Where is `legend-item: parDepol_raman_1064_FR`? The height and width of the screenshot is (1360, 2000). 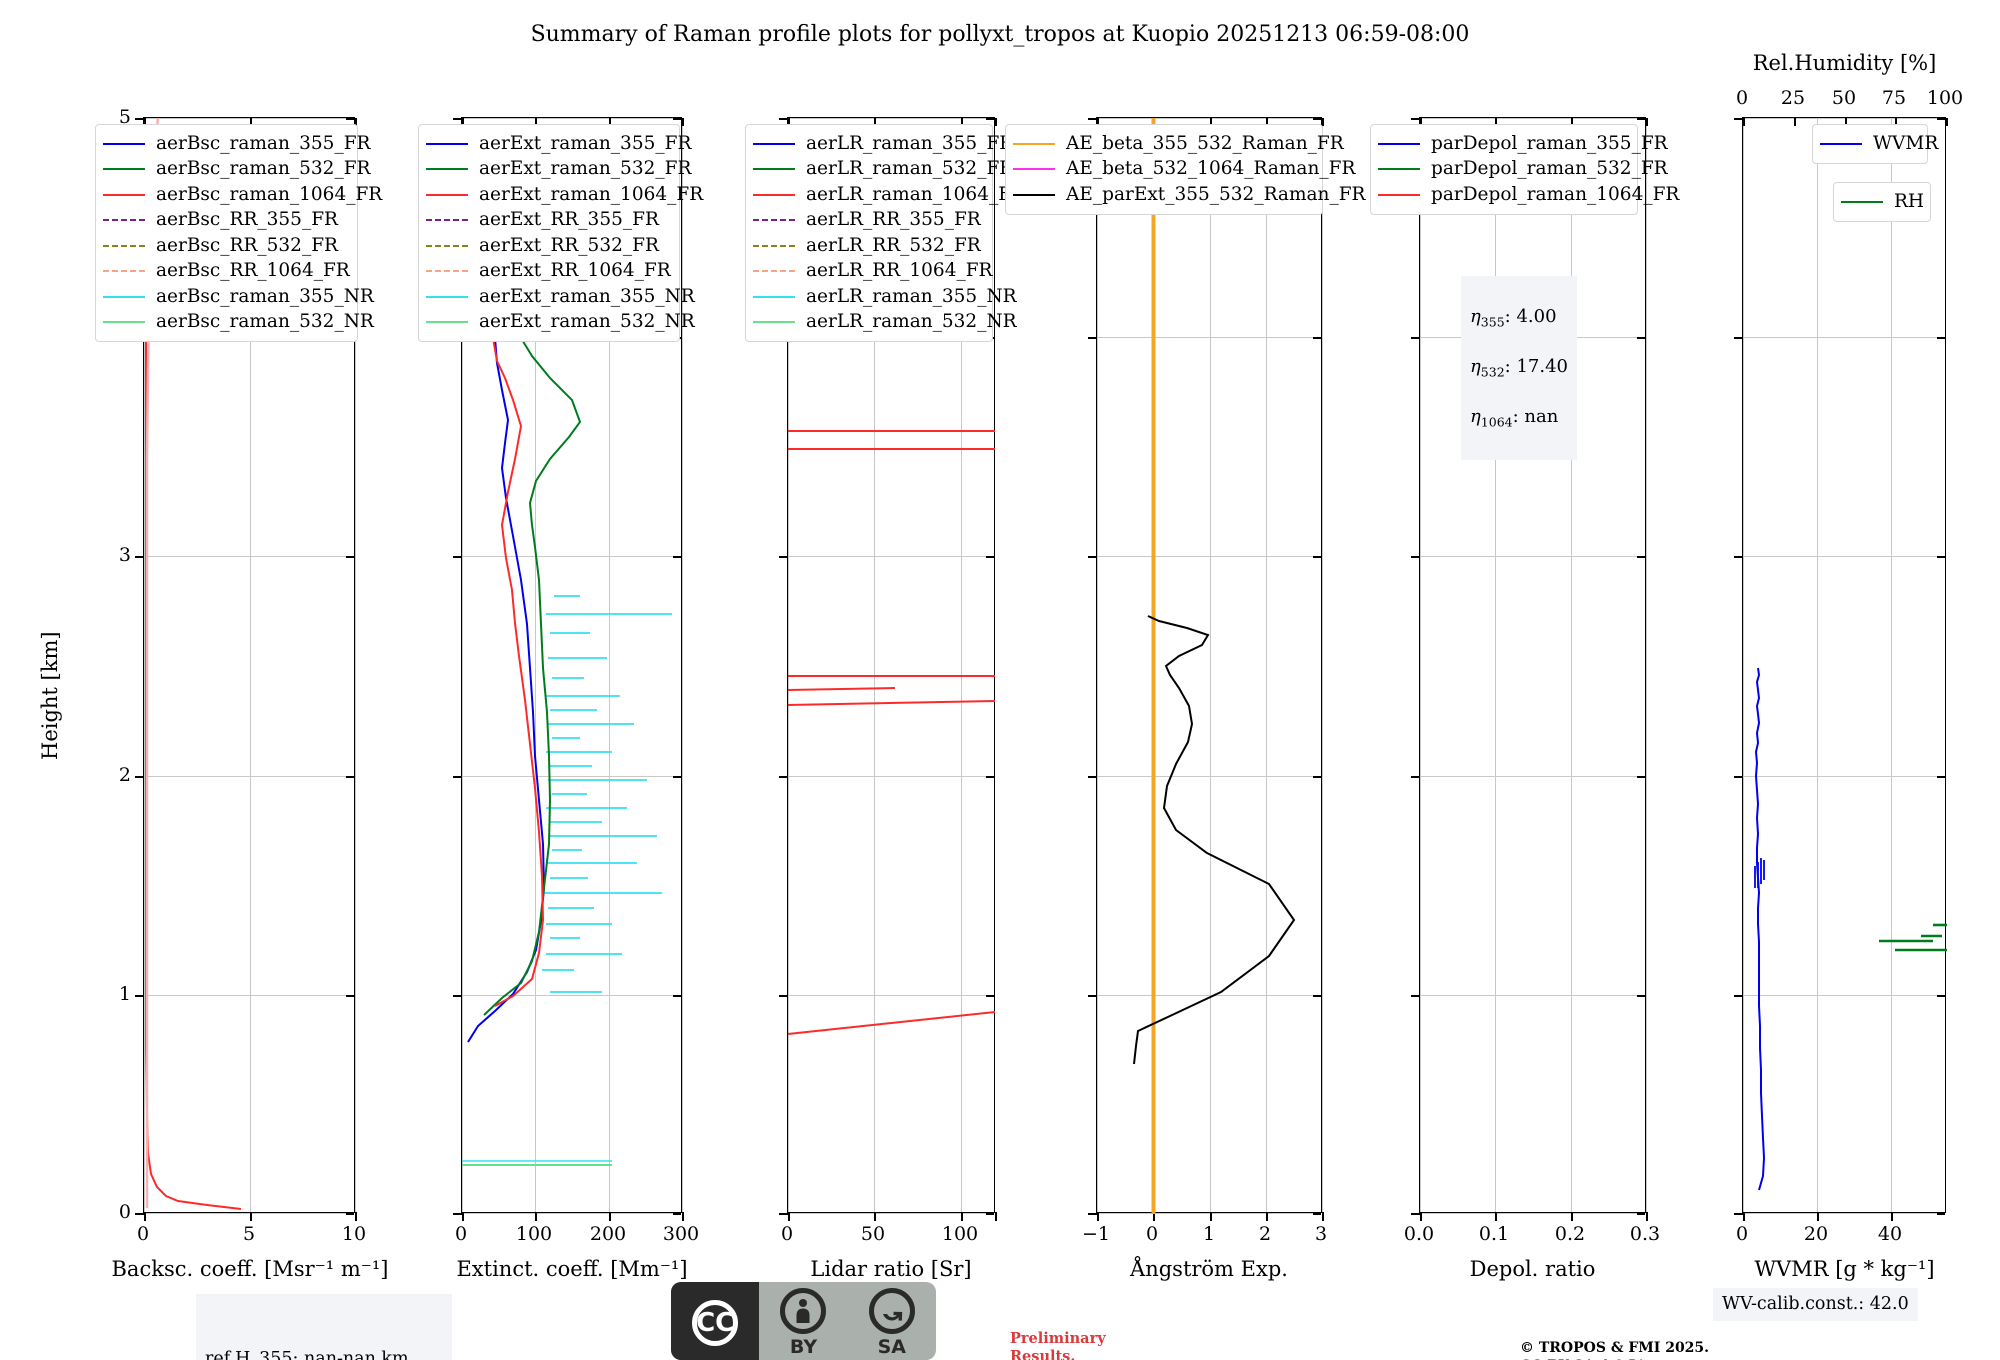 legend-item: parDepol_raman_1064_FR is located at coordinates (1528, 195).